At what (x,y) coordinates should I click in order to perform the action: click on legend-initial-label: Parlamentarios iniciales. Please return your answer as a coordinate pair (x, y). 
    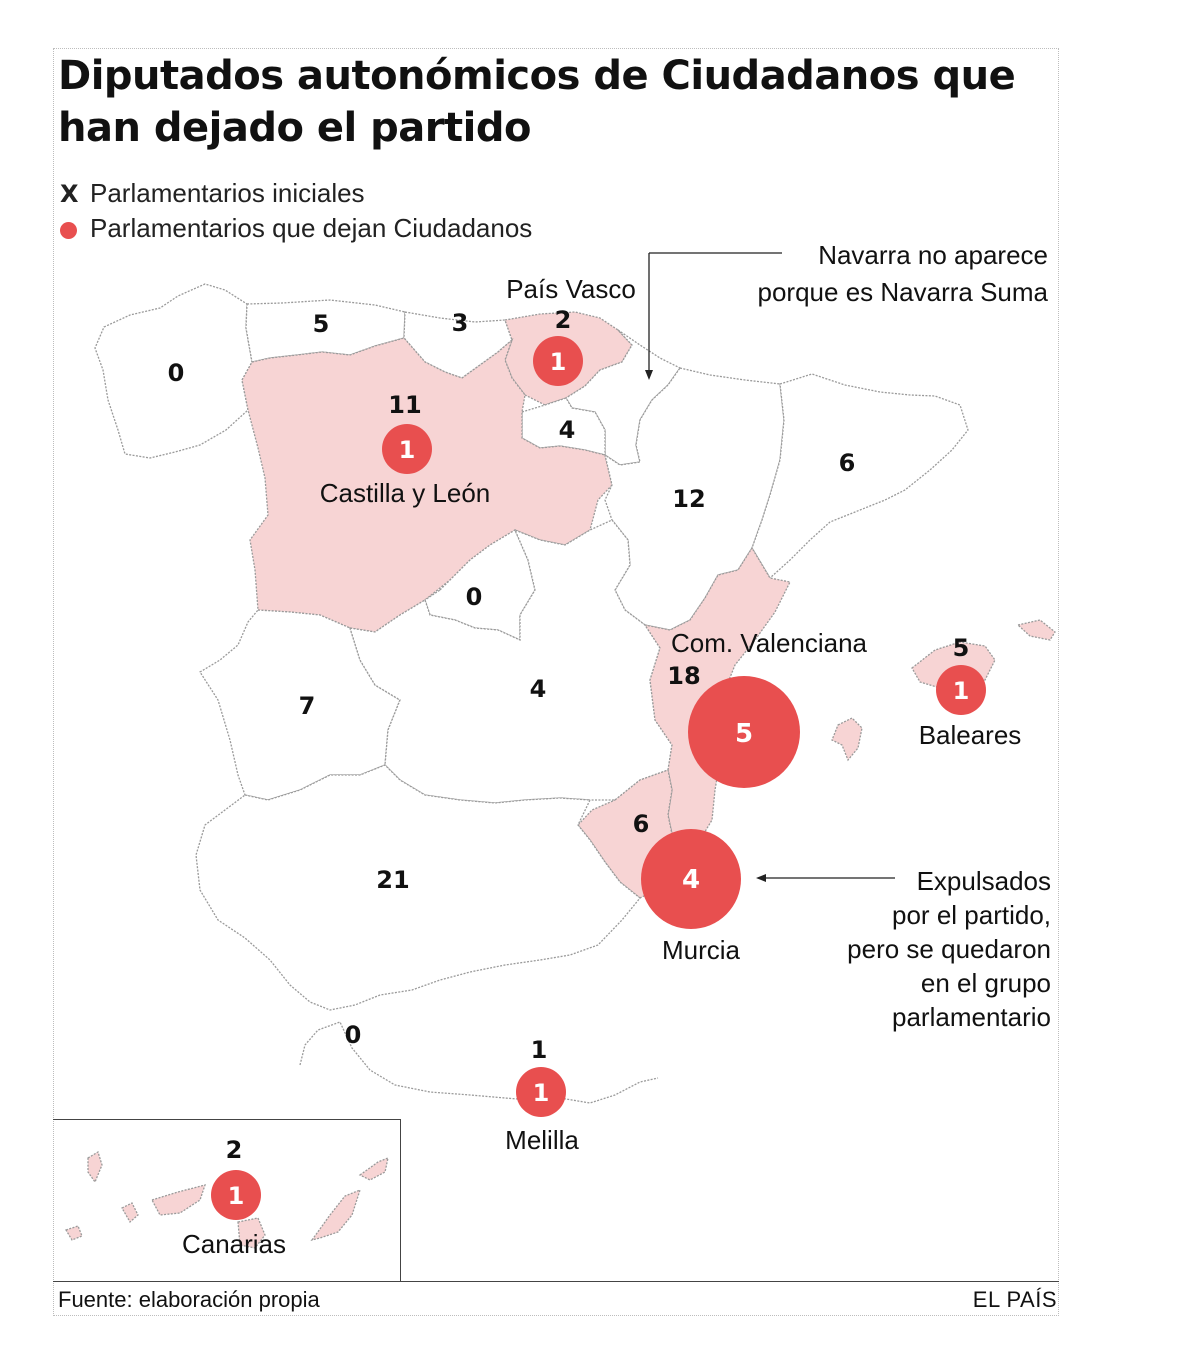
    Looking at the image, I should click on (227, 193).